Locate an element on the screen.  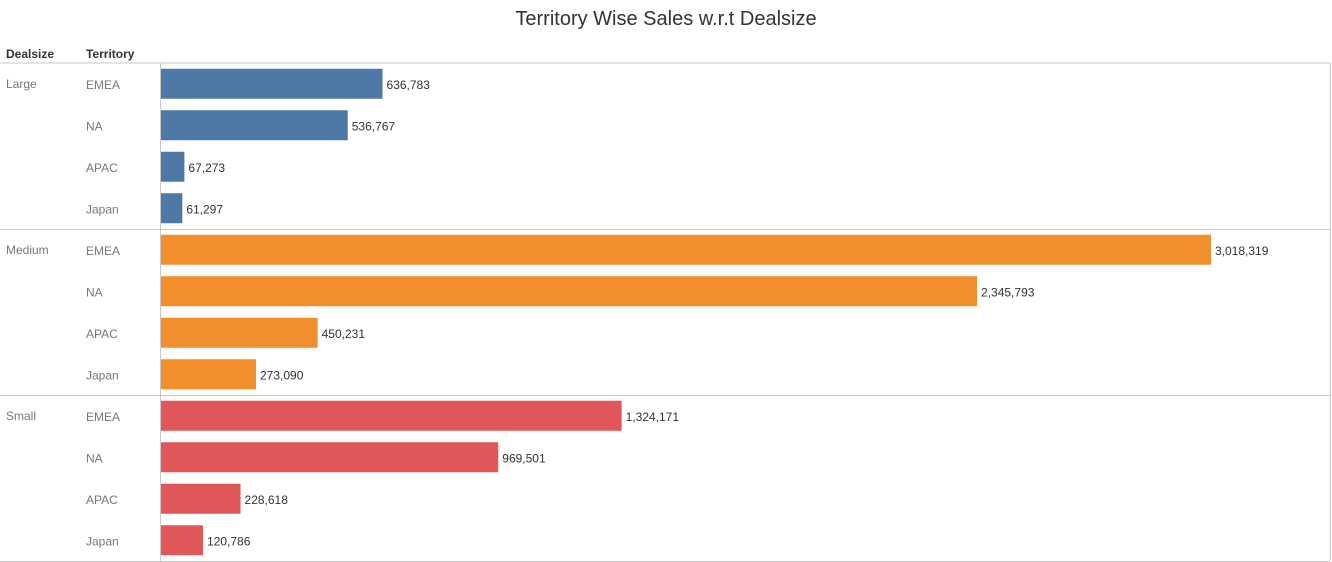
chart-title: Territory Wise Sales w.r.t Dealsize is located at coordinates (666, 19).